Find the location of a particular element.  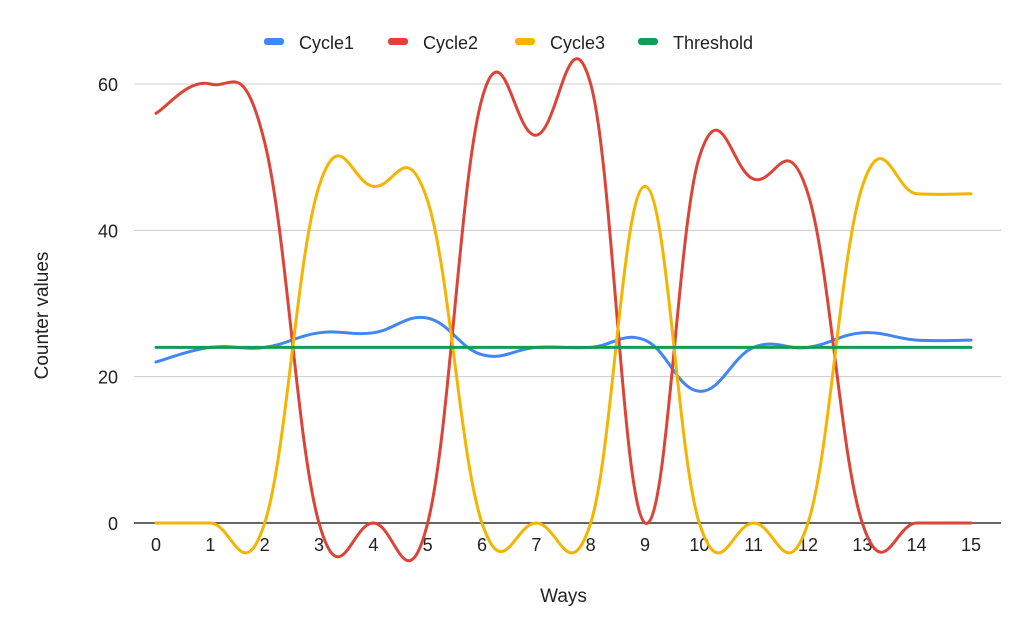

x-tick-label: 9 is located at coordinates (645, 545).